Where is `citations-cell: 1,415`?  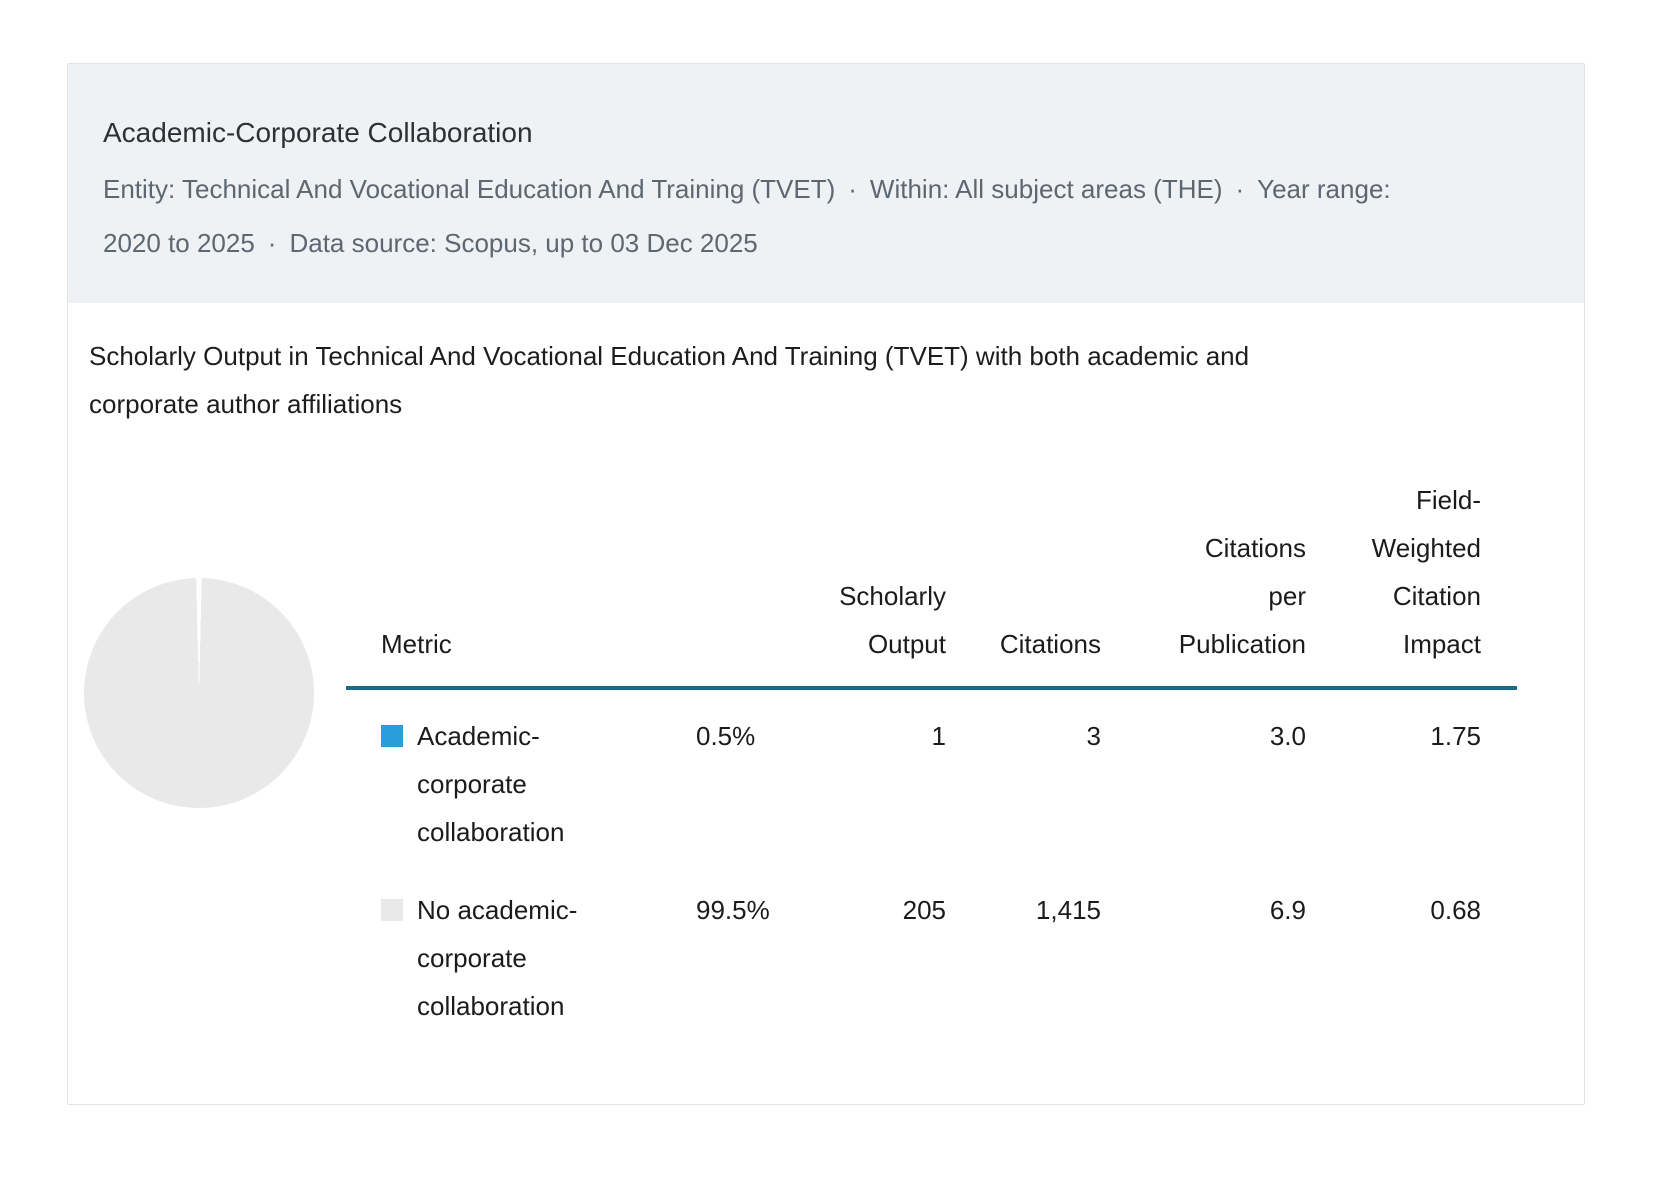 citations-cell: 1,415 is located at coordinates (1068, 910).